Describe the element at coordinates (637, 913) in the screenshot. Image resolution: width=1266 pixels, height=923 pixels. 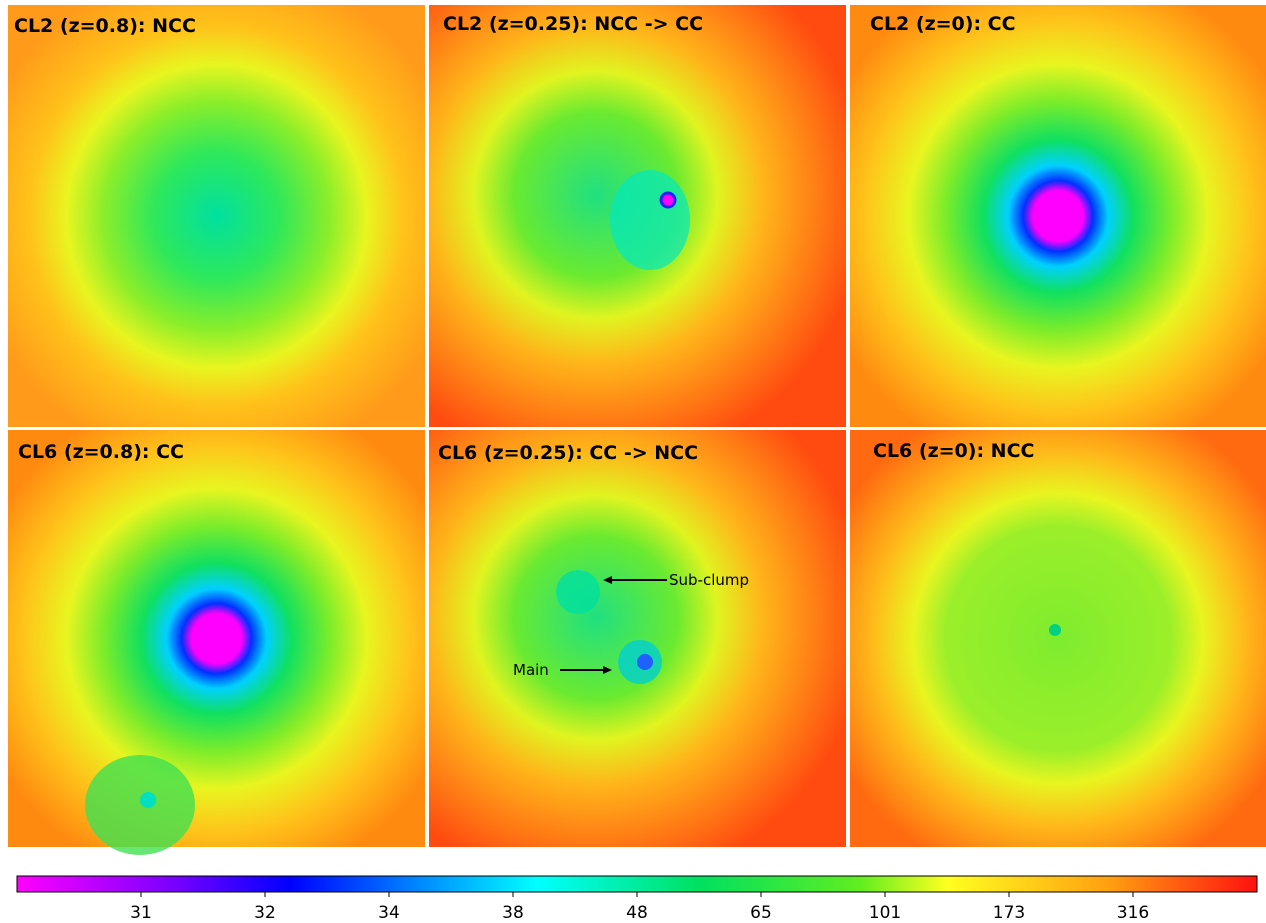
I see `tick-label: 48` at that location.